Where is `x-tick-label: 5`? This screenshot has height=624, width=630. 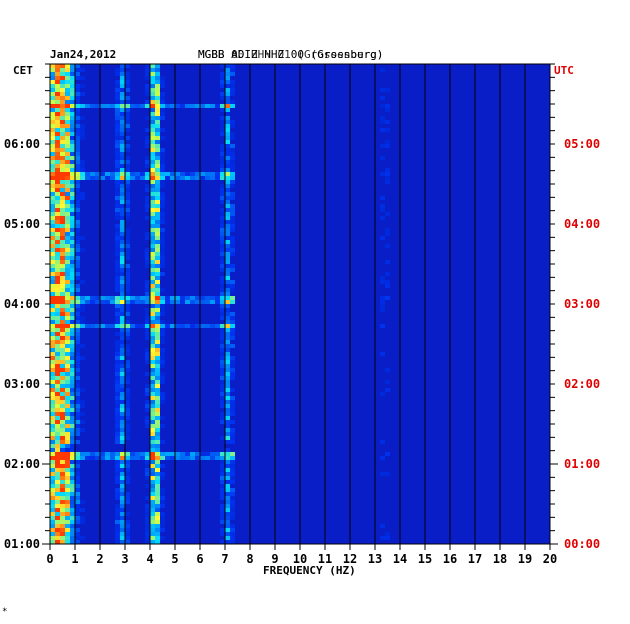
x-tick-label: 5 is located at coordinates (174, 559).